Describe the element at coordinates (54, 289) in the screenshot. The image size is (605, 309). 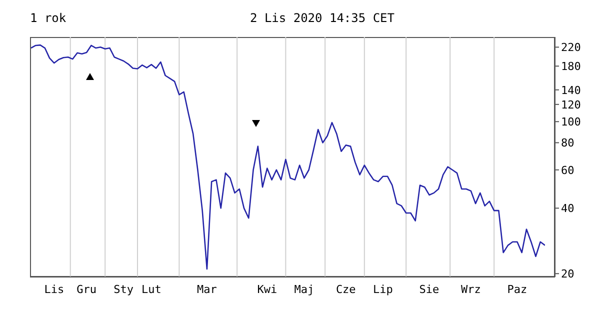
I see `x-tick-label: Lis` at that location.